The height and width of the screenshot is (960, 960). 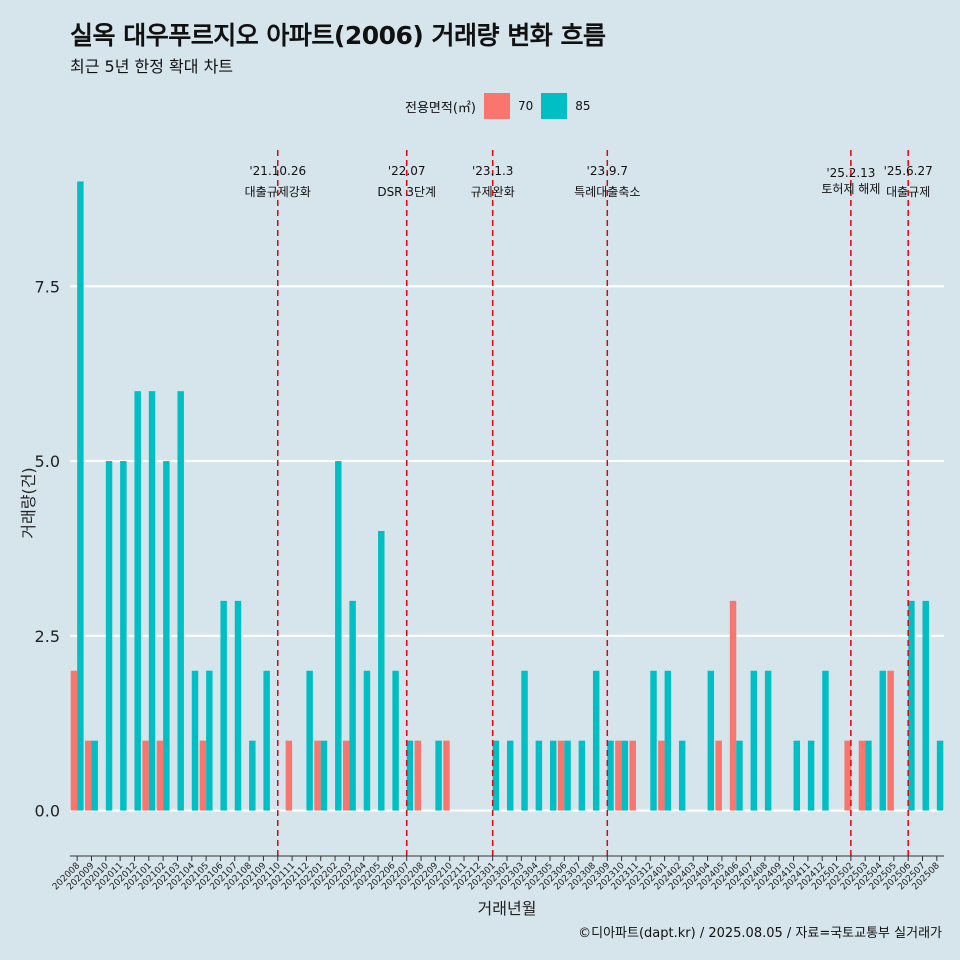 I want to click on event-date: '23.1.3, so click(x=492, y=171).